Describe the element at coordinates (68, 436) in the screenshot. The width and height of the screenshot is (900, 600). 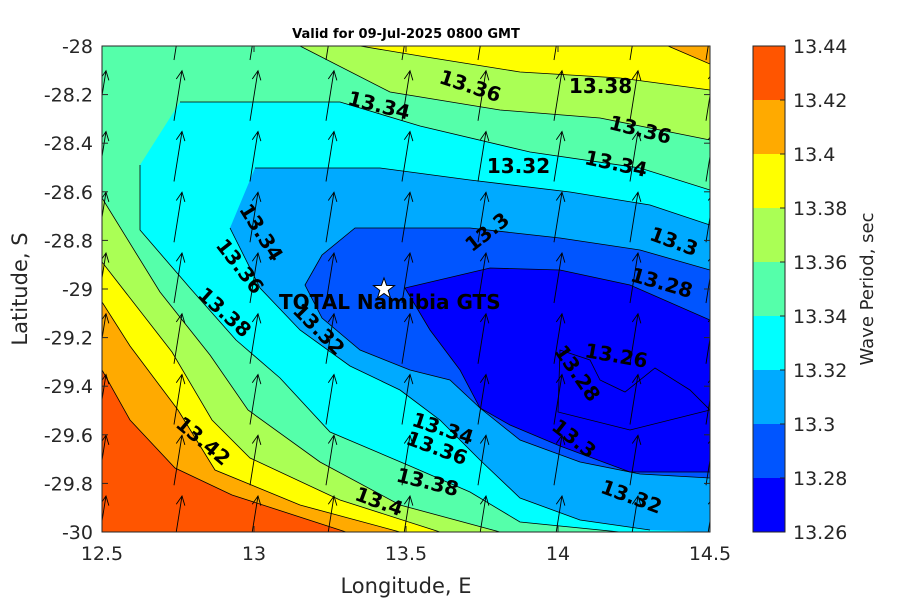
I see `y-tick-label: -29.6` at that location.